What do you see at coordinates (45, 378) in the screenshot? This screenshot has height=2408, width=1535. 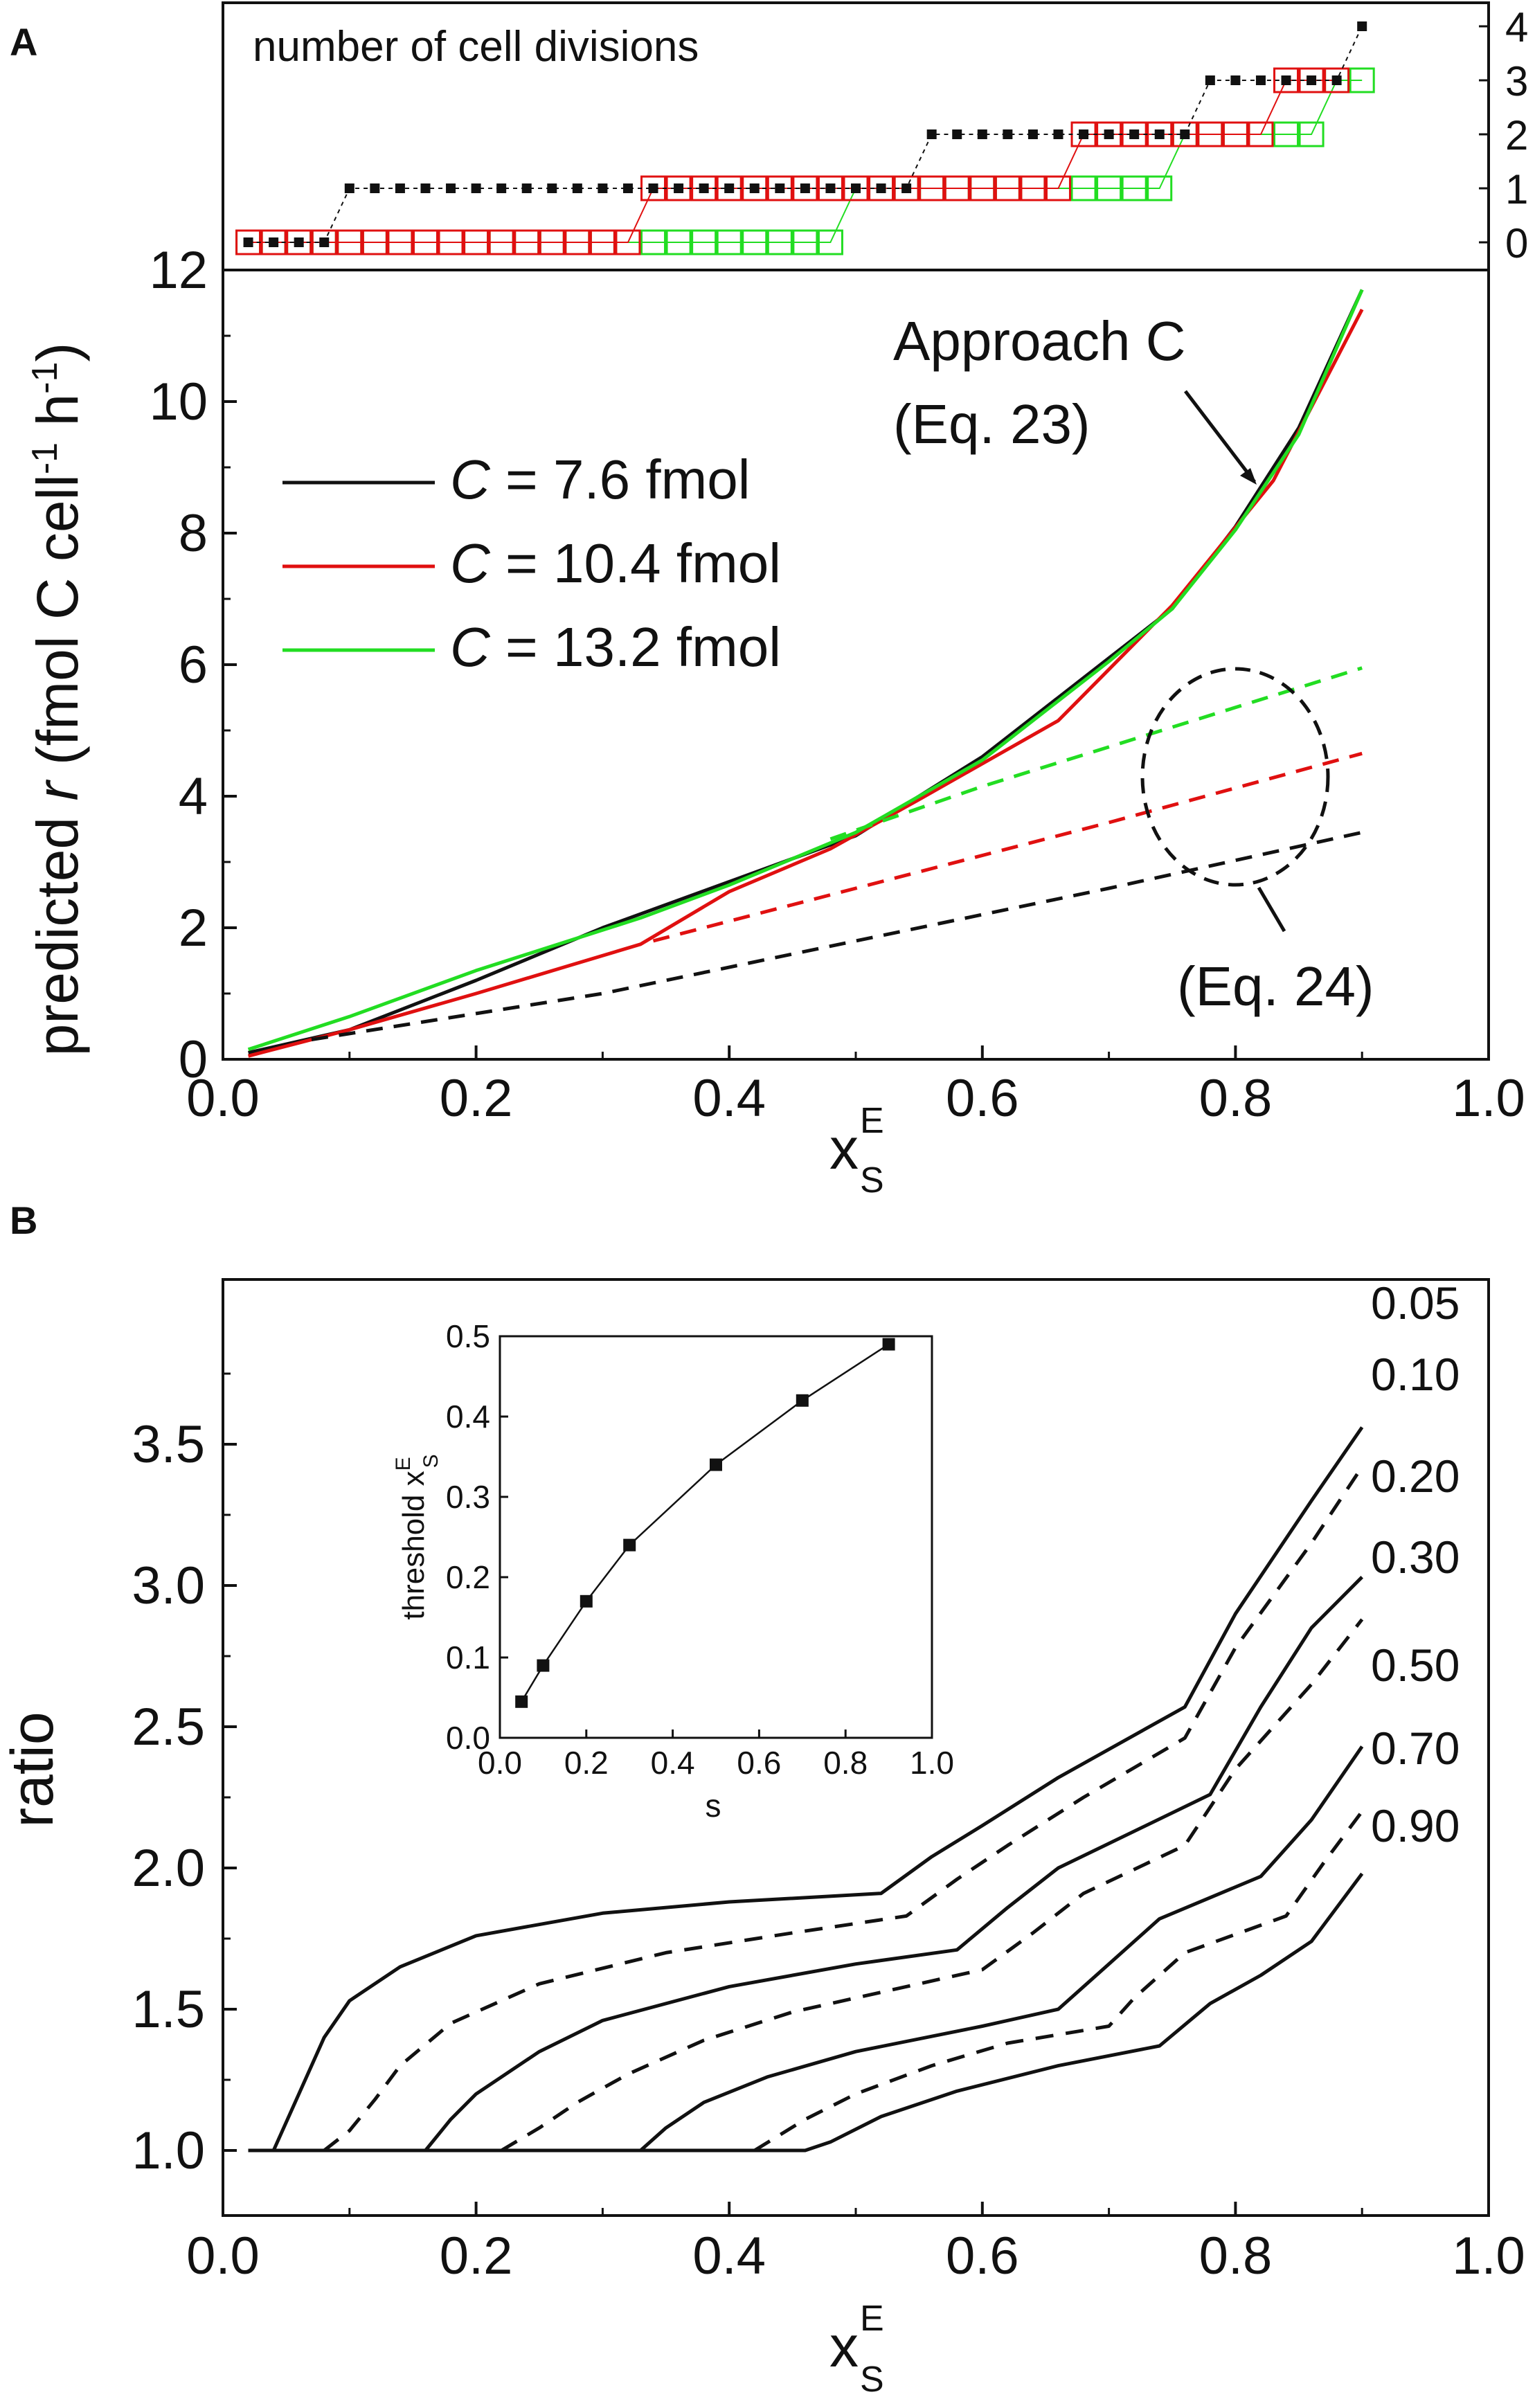 I see `y-label-sup-2: -1` at bounding box center [45, 378].